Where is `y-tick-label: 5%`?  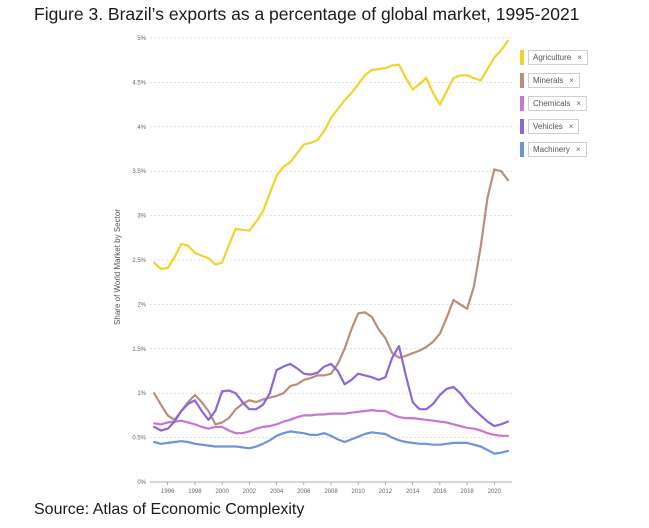 y-tick-label: 5% is located at coordinates (141, 39).